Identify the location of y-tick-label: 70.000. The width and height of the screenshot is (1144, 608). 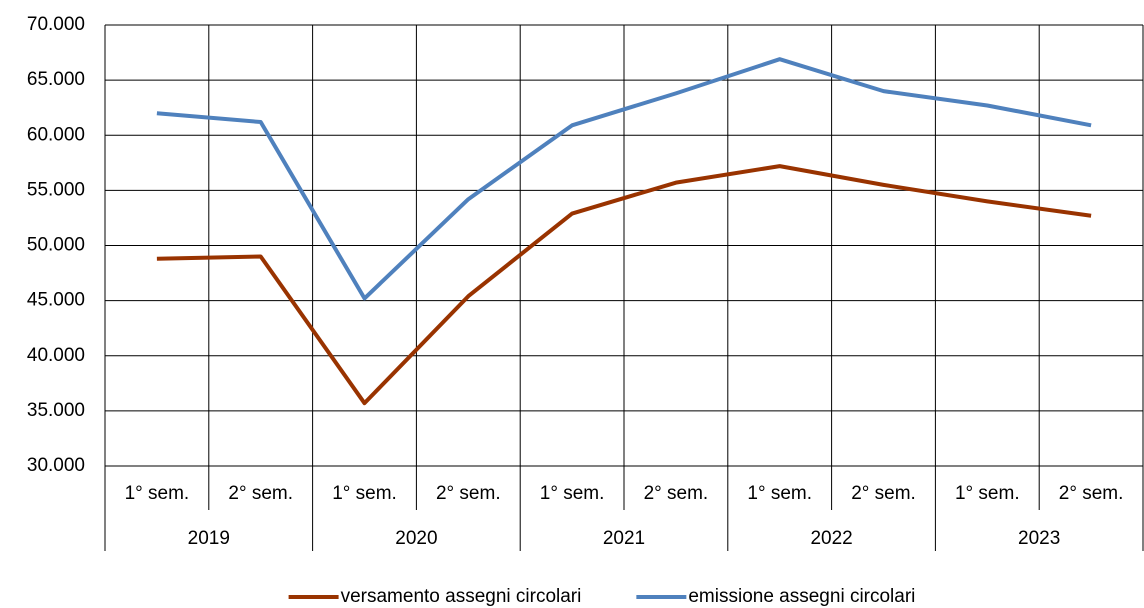
(56, 24).